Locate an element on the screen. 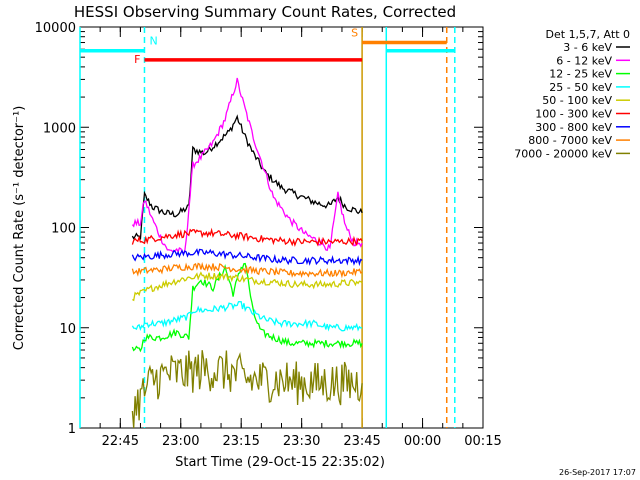  x-axis-label: Start Time (29-Oct-15 22:35:02) is located at coordinates (280, 462).